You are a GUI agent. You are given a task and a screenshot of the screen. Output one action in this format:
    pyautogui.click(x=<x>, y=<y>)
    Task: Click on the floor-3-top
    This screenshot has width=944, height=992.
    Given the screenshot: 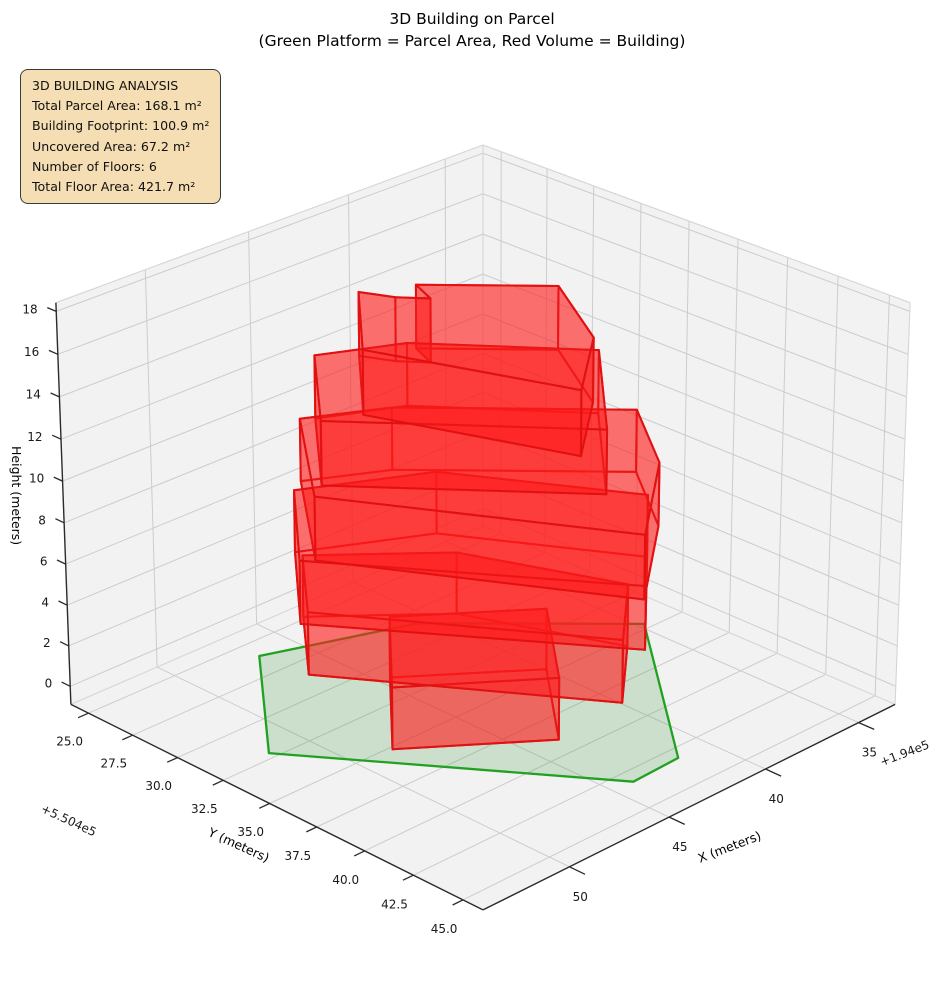 What is the action you would take?
    pyautogui.click(x=471, y=529)
    